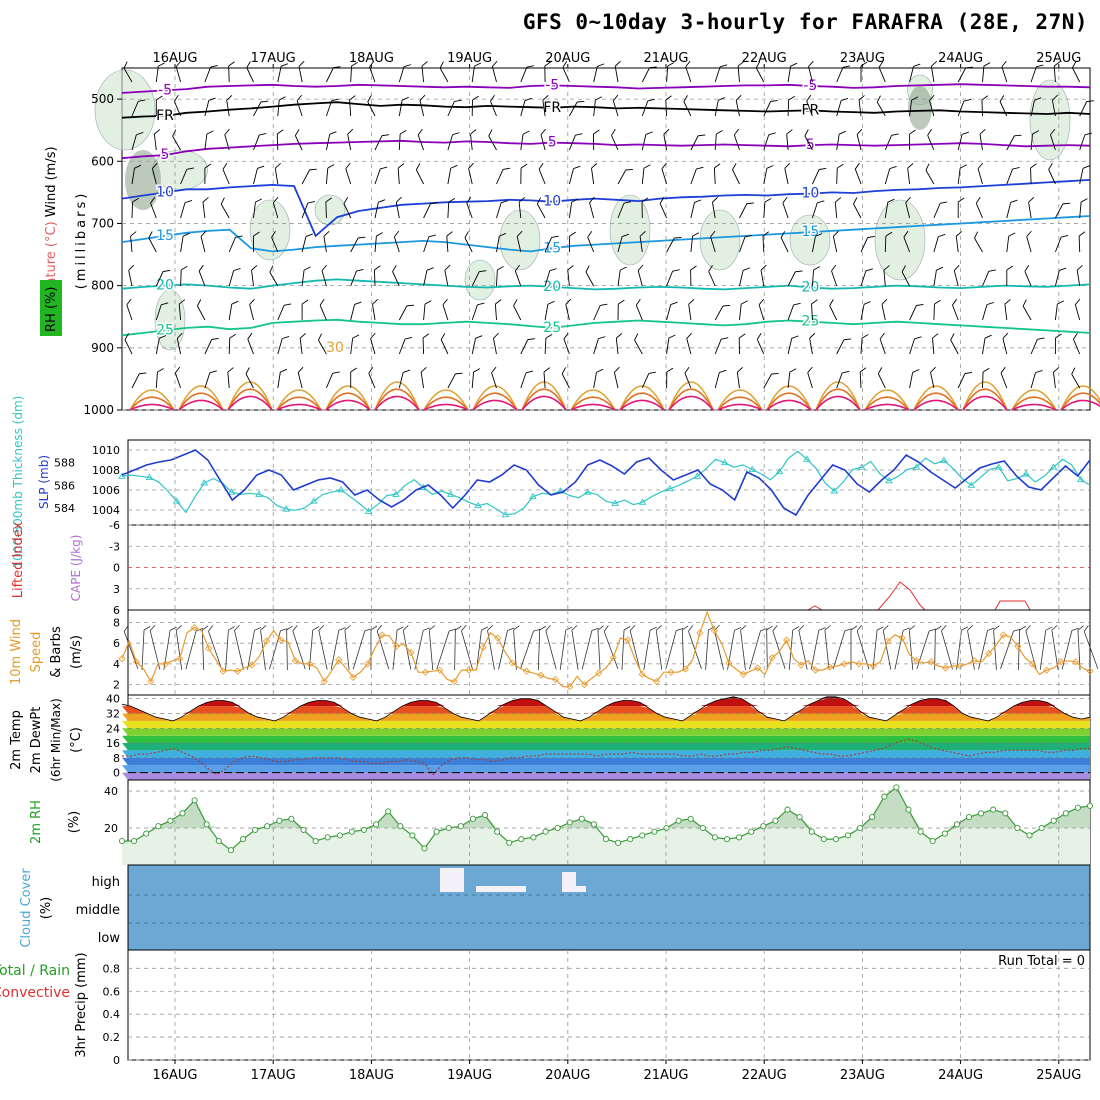 This screenshot has height=1100, width=1100. What do you see at coordinates (469, 58) in the screenshot?
I see `xtick-label-top: 19AUG` at bounding box center [469, 58].